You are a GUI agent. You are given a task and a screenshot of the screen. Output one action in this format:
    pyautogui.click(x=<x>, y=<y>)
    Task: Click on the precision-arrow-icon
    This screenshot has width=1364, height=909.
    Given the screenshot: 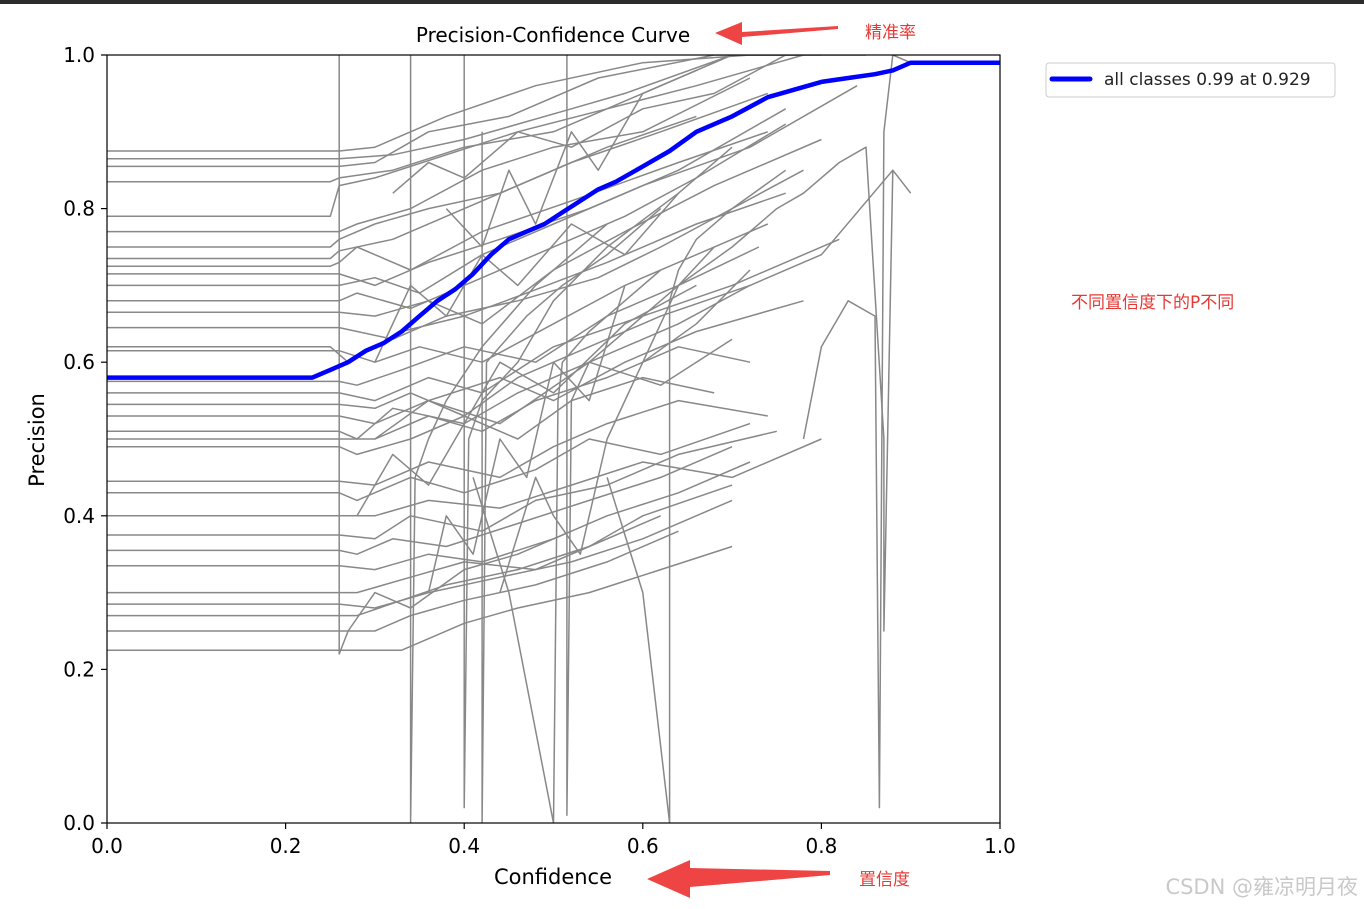 What is the action you would take?
    pyautogui.click(x=776, y=33)
    